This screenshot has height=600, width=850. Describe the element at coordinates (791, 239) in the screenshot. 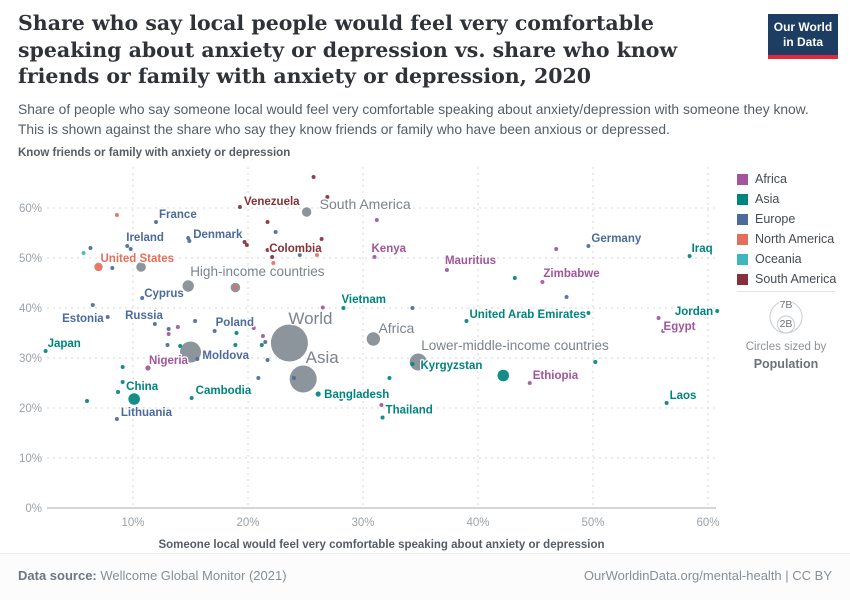

I see `legend-item-north-america: North America` at that location.